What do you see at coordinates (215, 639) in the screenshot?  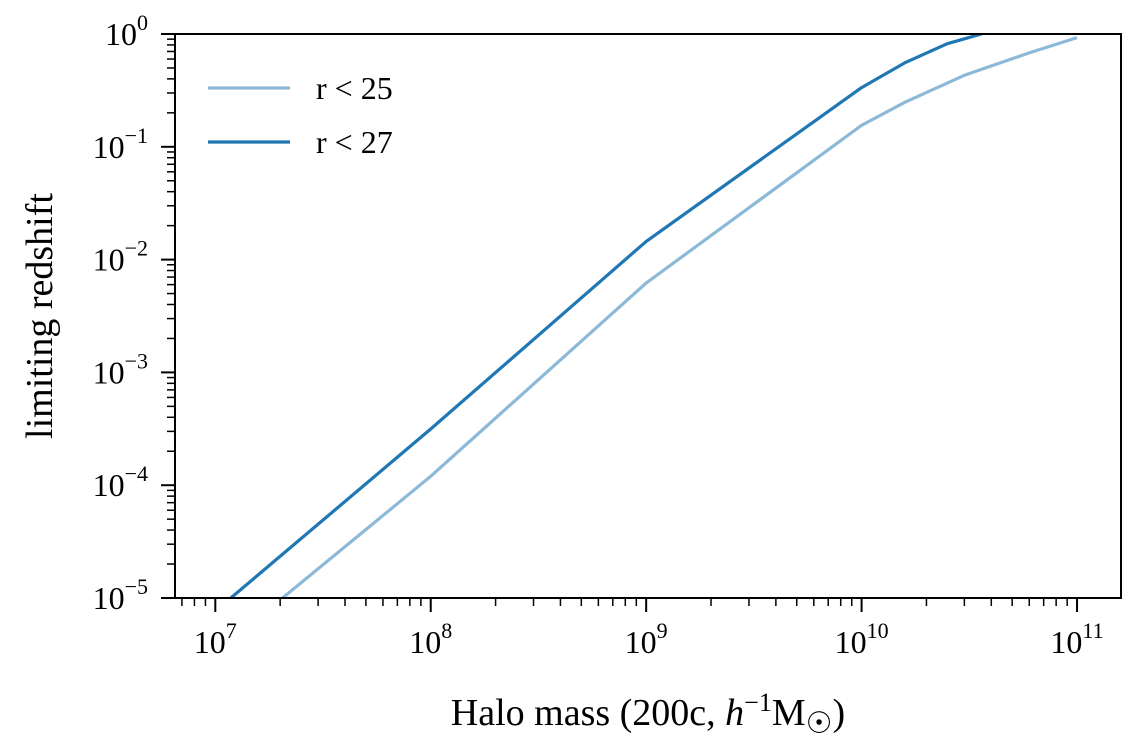 I see `x-tick-label: 10⁷` at bounding box center [215, 639].